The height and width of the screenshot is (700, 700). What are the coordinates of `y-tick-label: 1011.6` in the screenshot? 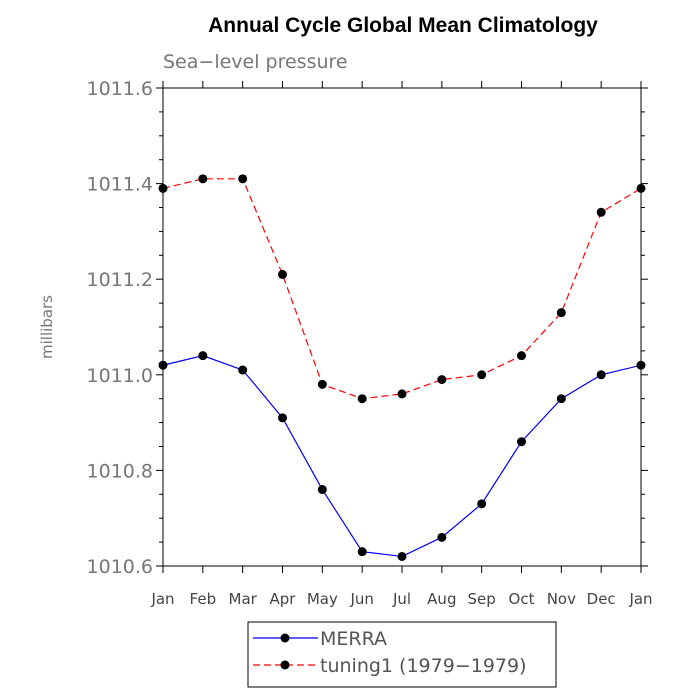 It's located at (120, 89).